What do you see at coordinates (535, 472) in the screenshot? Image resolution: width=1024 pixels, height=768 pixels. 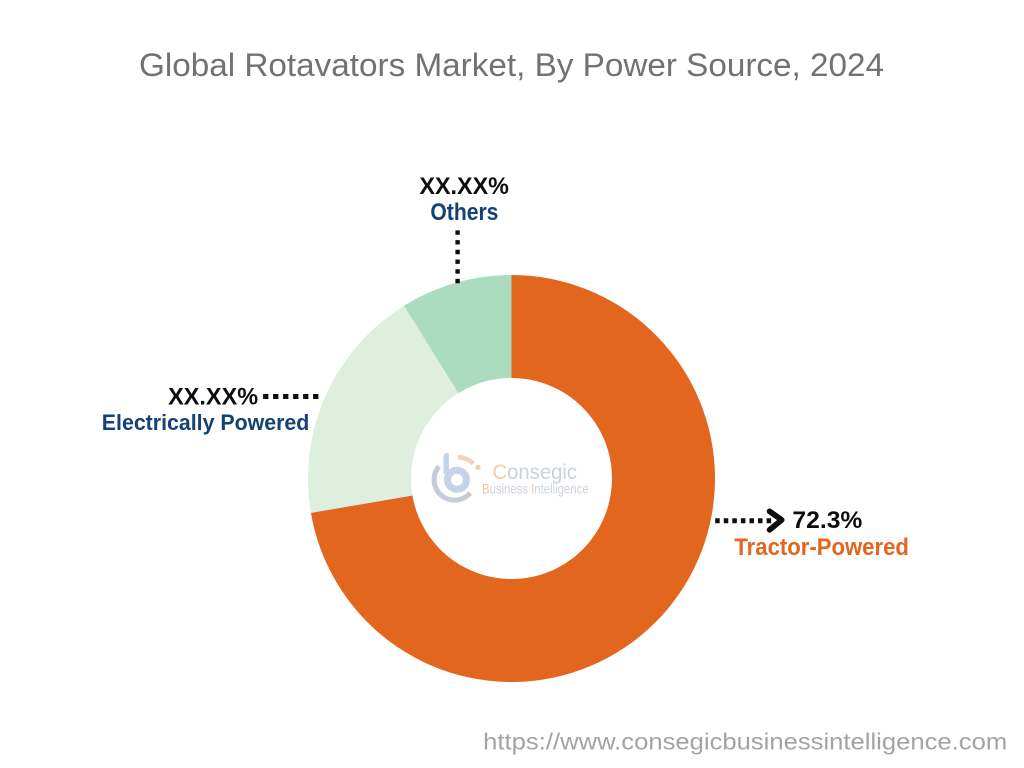 I see `svg-text: Consegic` at bounding box center [535, 472].